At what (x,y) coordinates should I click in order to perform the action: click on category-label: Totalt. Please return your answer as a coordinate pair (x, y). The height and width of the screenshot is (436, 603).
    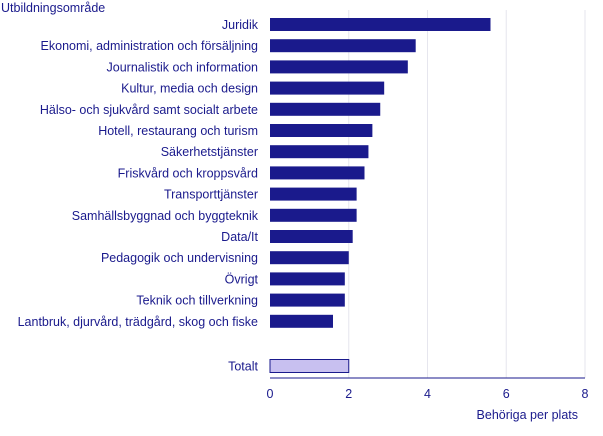
    Looking at the image, I should click on (243, 367).